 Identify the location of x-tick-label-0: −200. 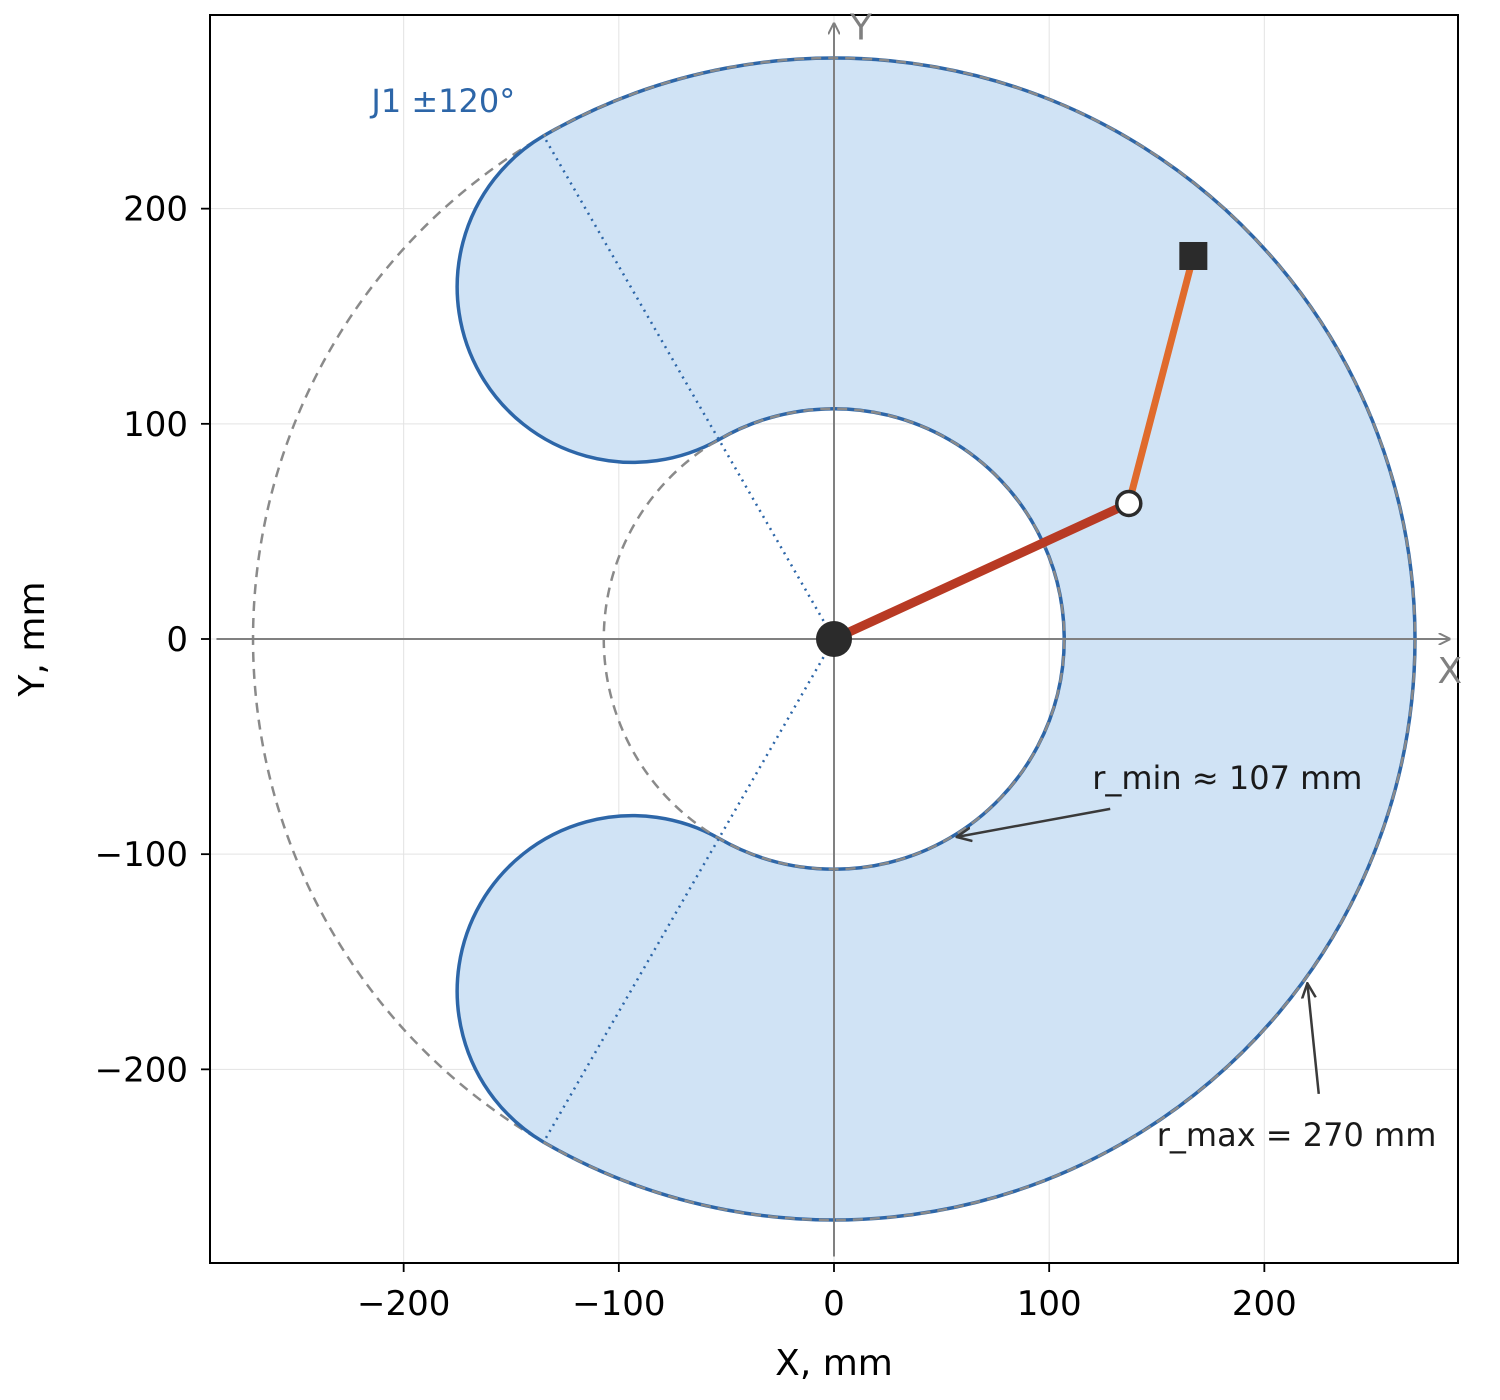
(403, 1304).